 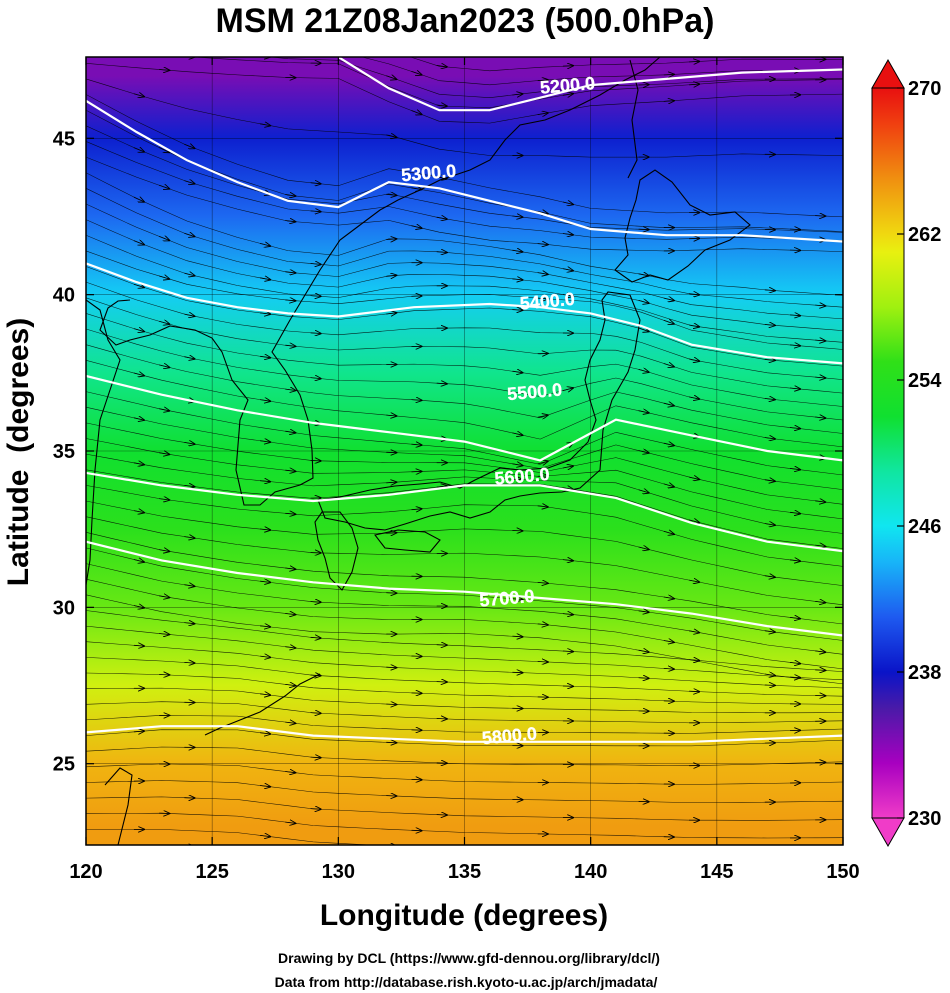 What do you see at coordinates (338, 872) in the screenshot?
I see `x-tick-label: 130` at bounding box center [338, 872].